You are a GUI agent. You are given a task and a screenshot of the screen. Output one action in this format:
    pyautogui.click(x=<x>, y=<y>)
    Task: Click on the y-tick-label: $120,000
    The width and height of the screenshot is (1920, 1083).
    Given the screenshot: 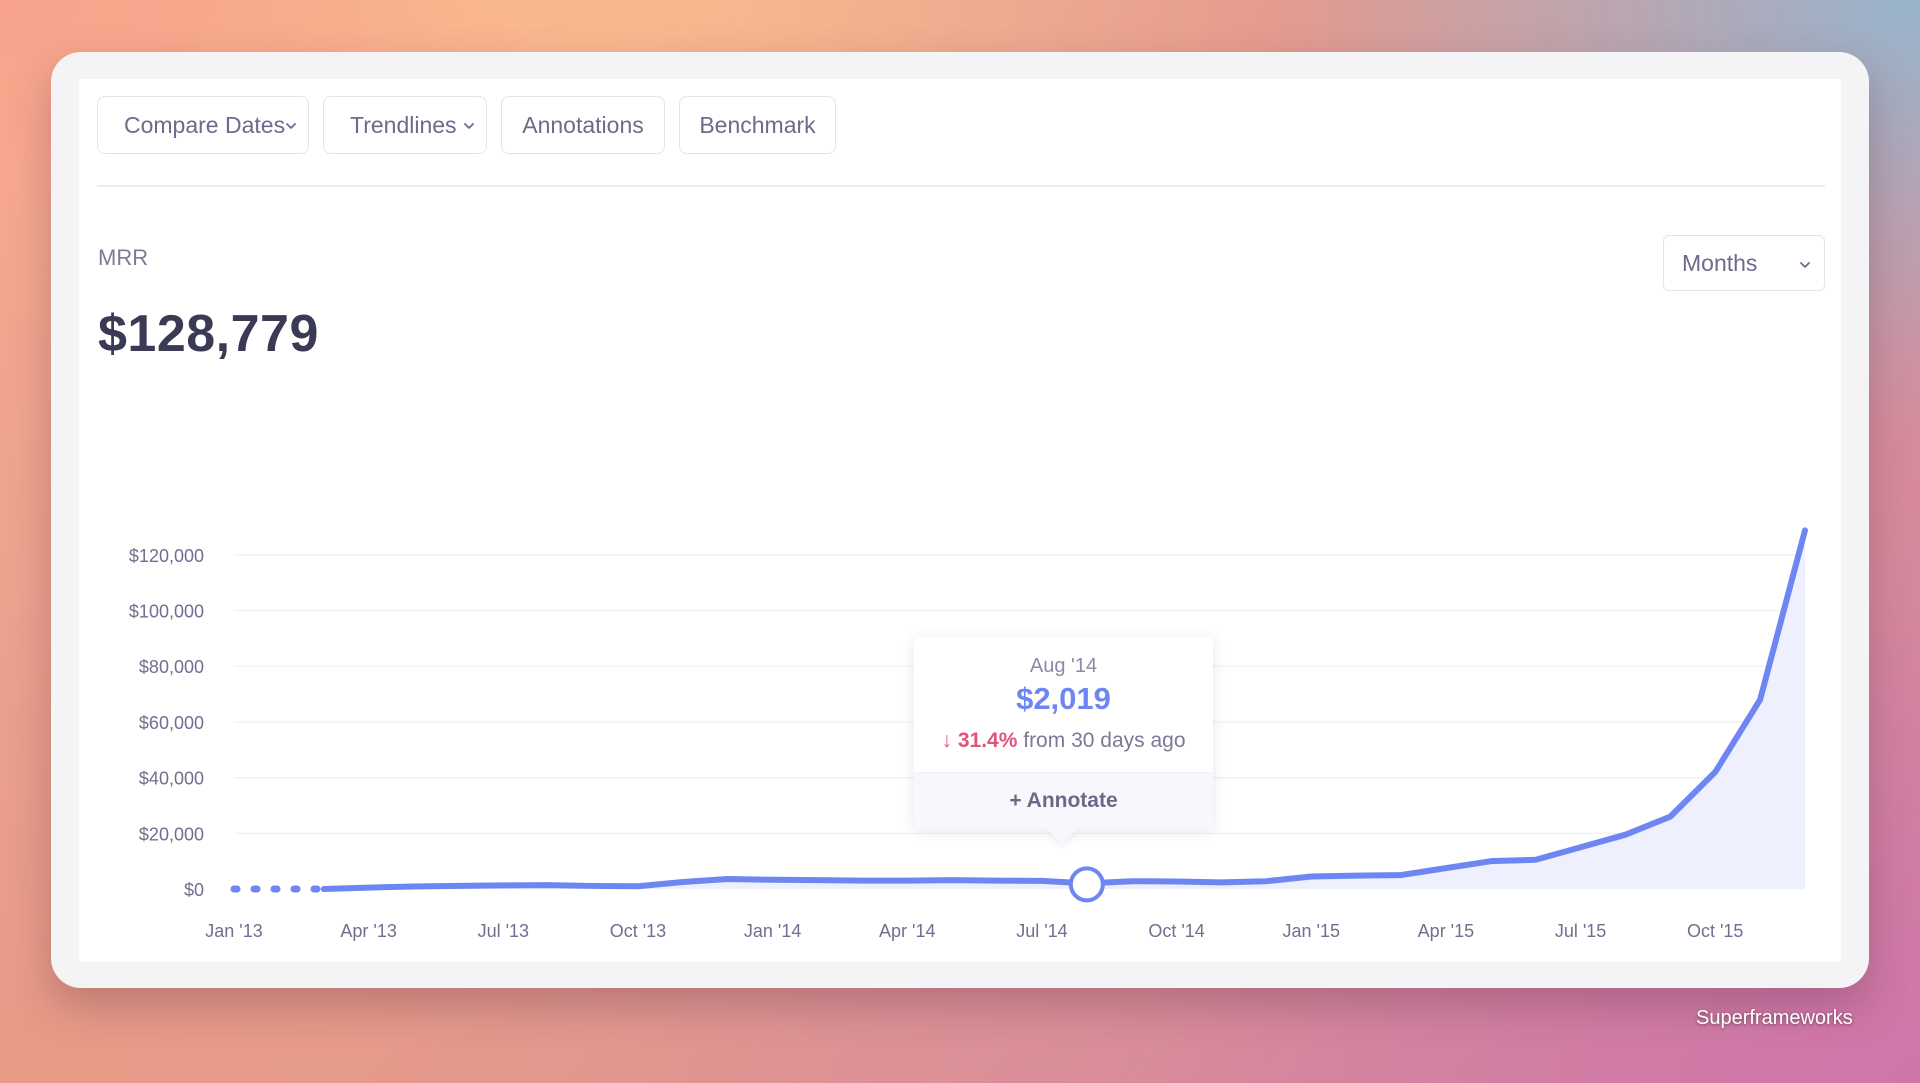 What is the action you would take?
    pyautogui.click(x=166, y=556)
    